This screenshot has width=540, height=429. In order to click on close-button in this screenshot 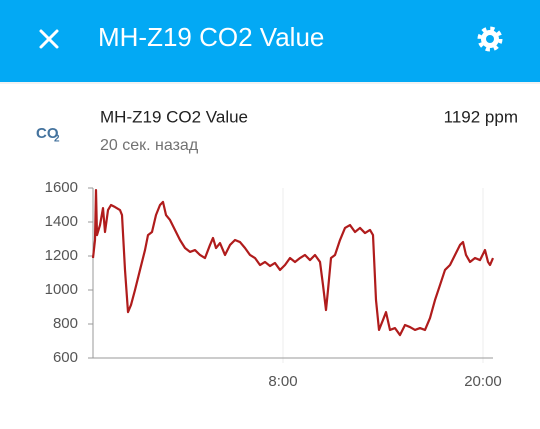, I will do `click(49, 39)`.